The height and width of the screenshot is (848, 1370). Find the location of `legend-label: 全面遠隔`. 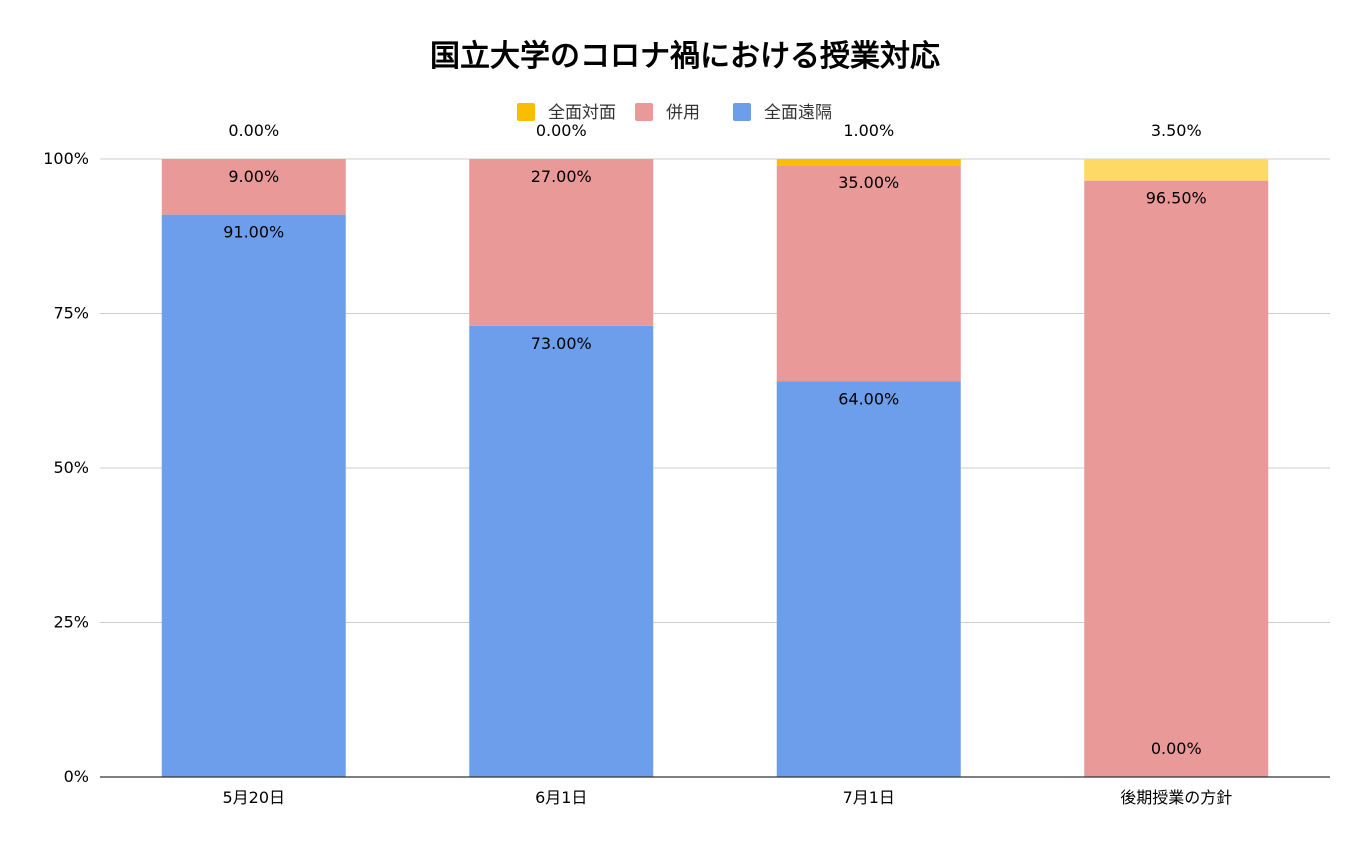

legend-label: 全面遠隔 is located at coordinates (798, 113).